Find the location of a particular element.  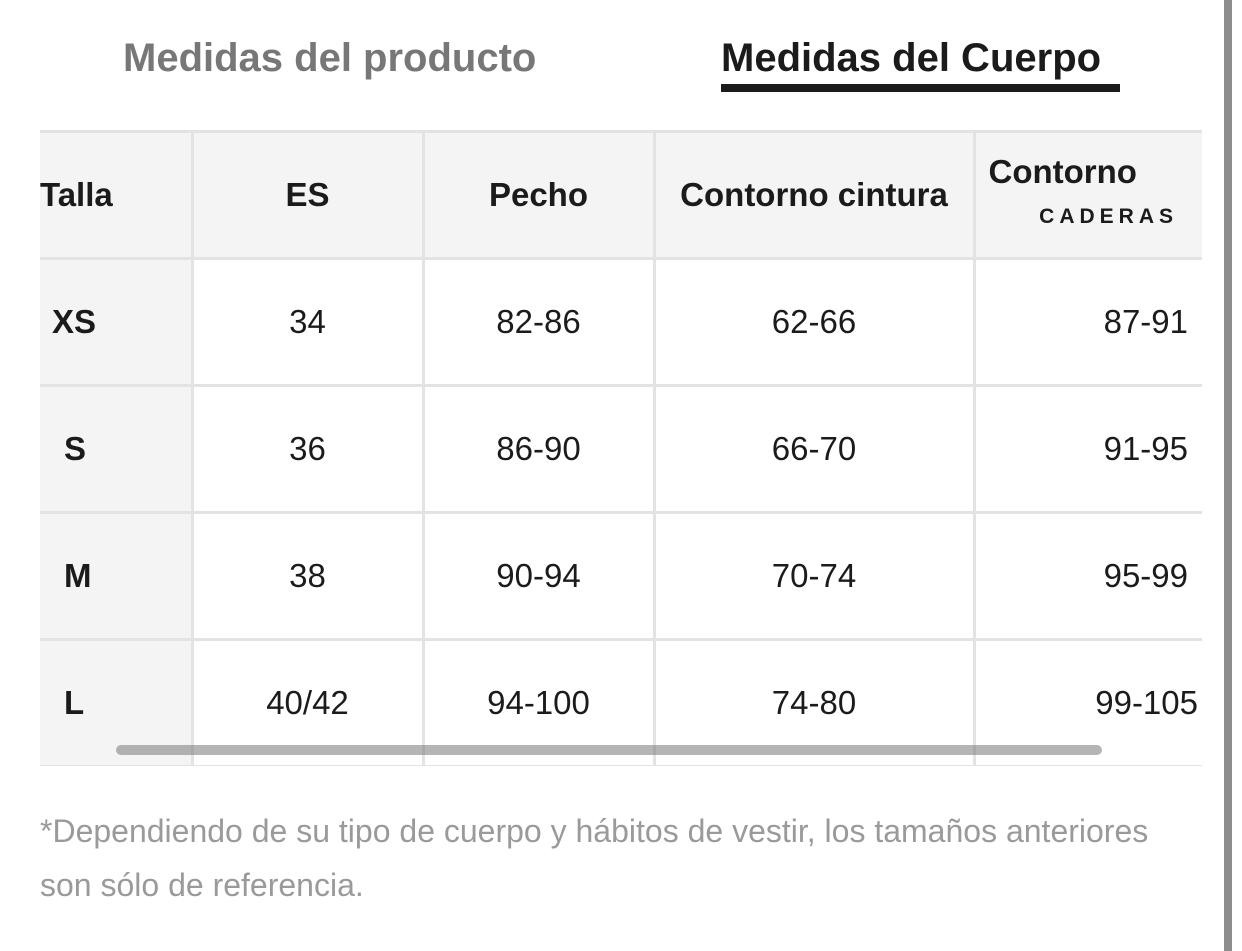

cell-es: 36 is located at coordinates (307, 449).